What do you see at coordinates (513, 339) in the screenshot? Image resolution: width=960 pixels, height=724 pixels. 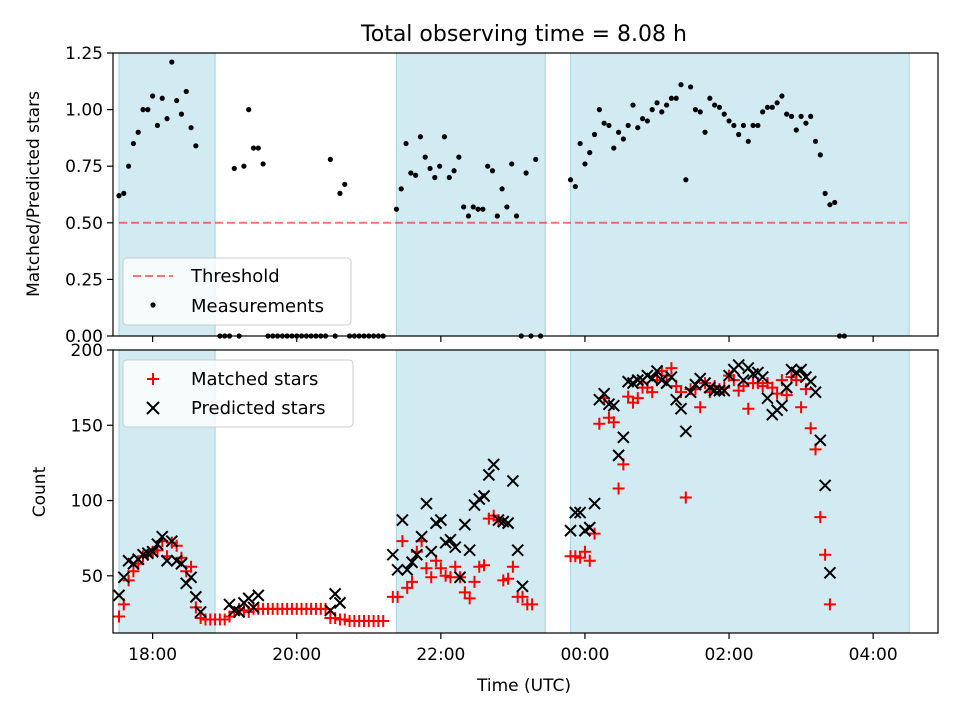 I see `top-x-ticks` at bounding box center [513, 339].